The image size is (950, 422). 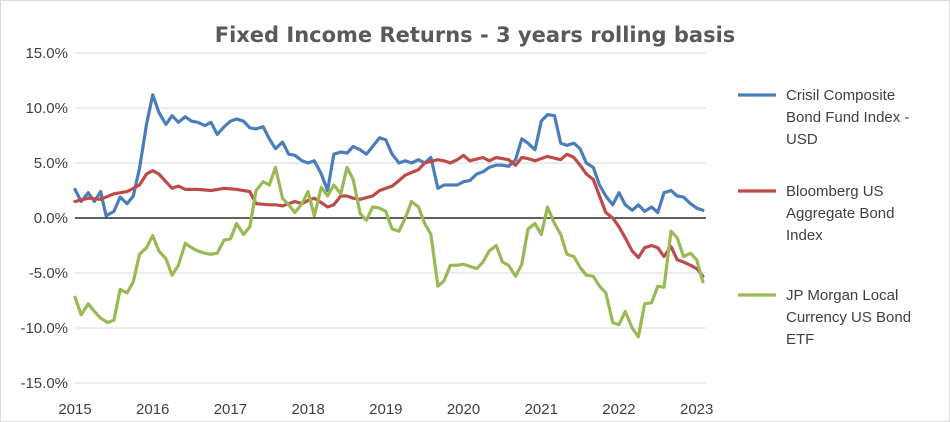 What do you see at coordinates (835, 191) in the screenshot?
I see `legend-label: Bloomberg US` at bounding box center [835, 191].